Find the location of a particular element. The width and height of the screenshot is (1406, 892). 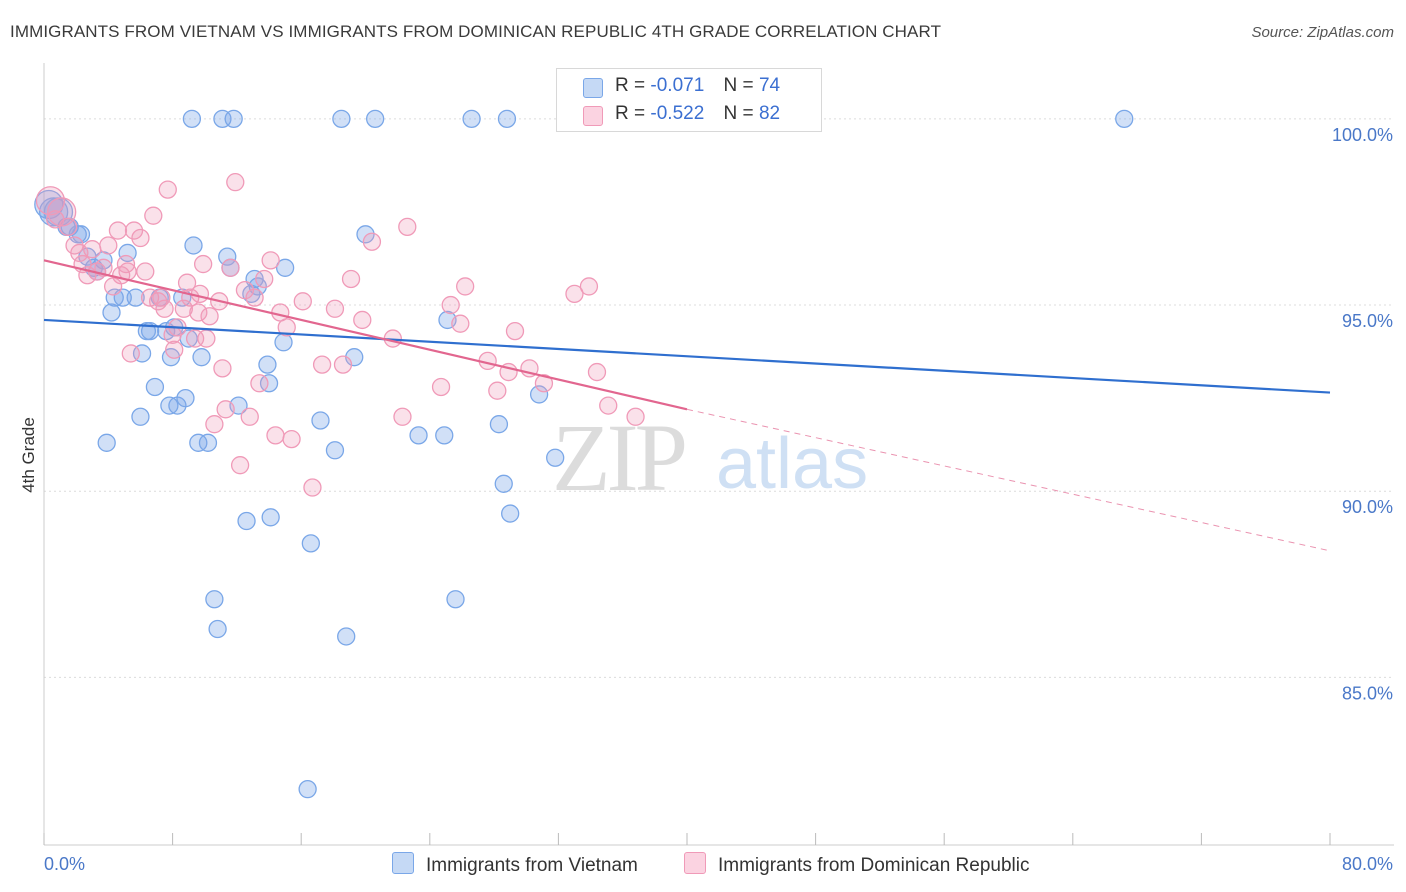

stats-n-value: 74 is located at coordinates (769, 85).